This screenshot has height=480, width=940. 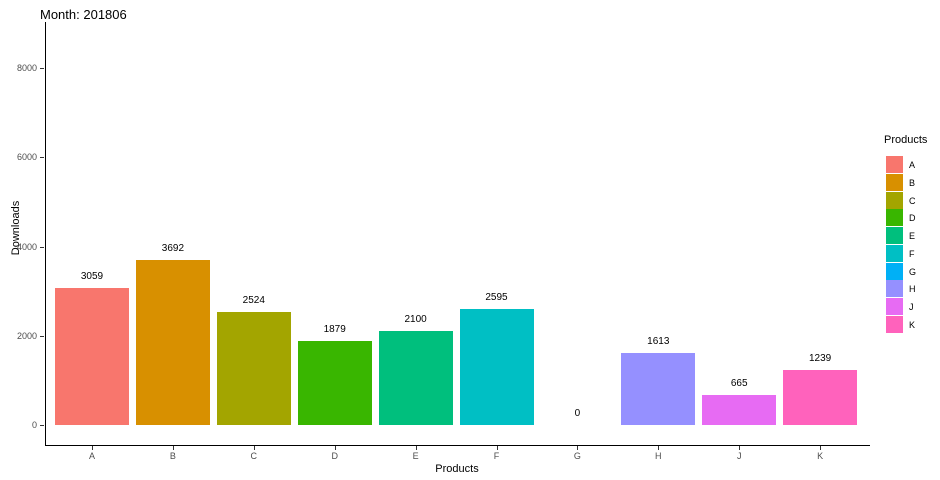 I want to click on y-axis-tick-label: 2000, so click(x=26, y=335).